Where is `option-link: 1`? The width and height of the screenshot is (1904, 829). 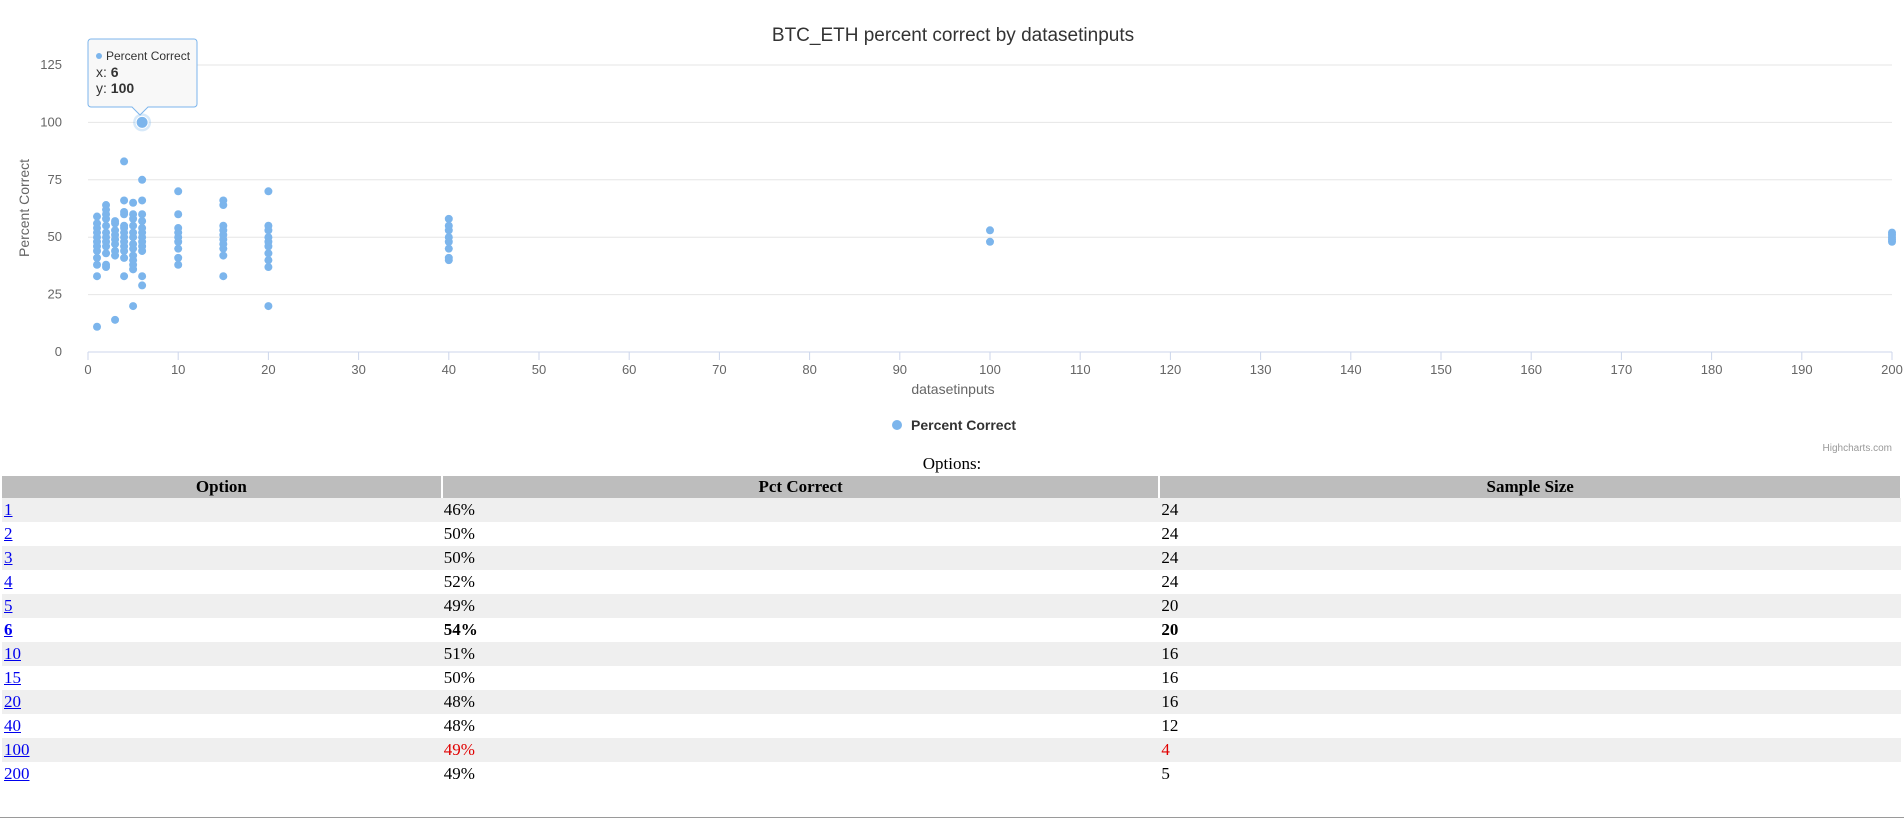 option-link: 1 is located at coordinates (8, 509).